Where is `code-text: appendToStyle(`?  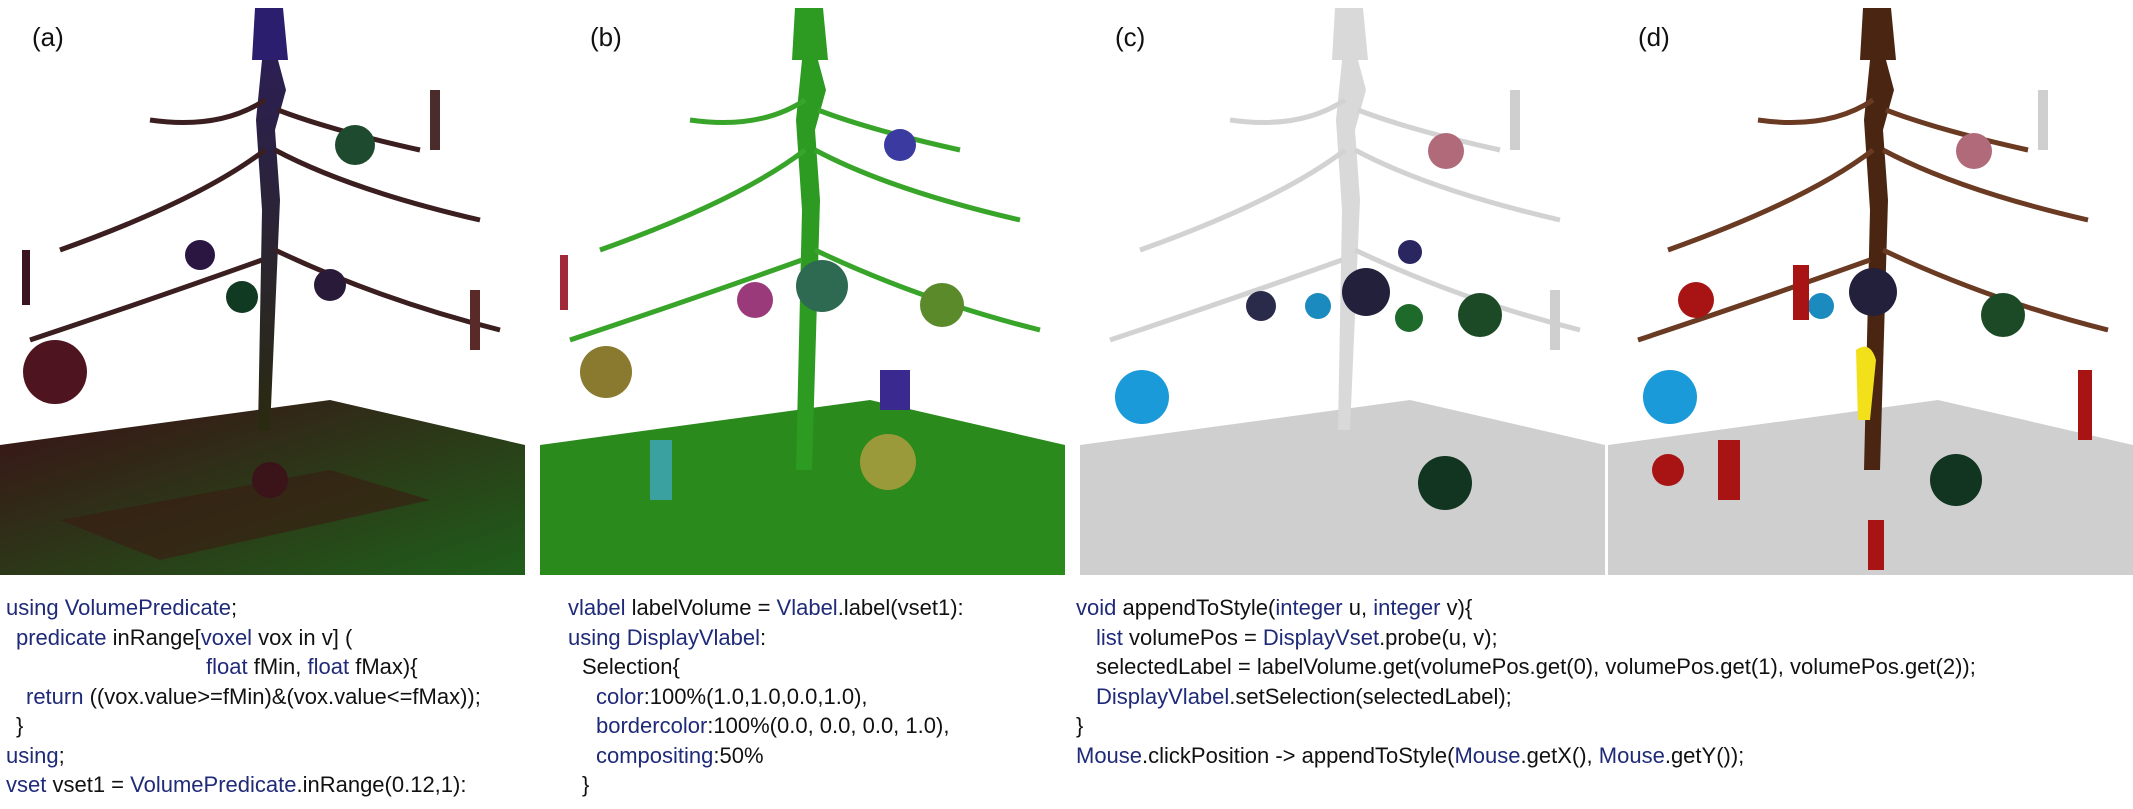
code-text: appendToStyle( is located at coordinates (1196, 607).